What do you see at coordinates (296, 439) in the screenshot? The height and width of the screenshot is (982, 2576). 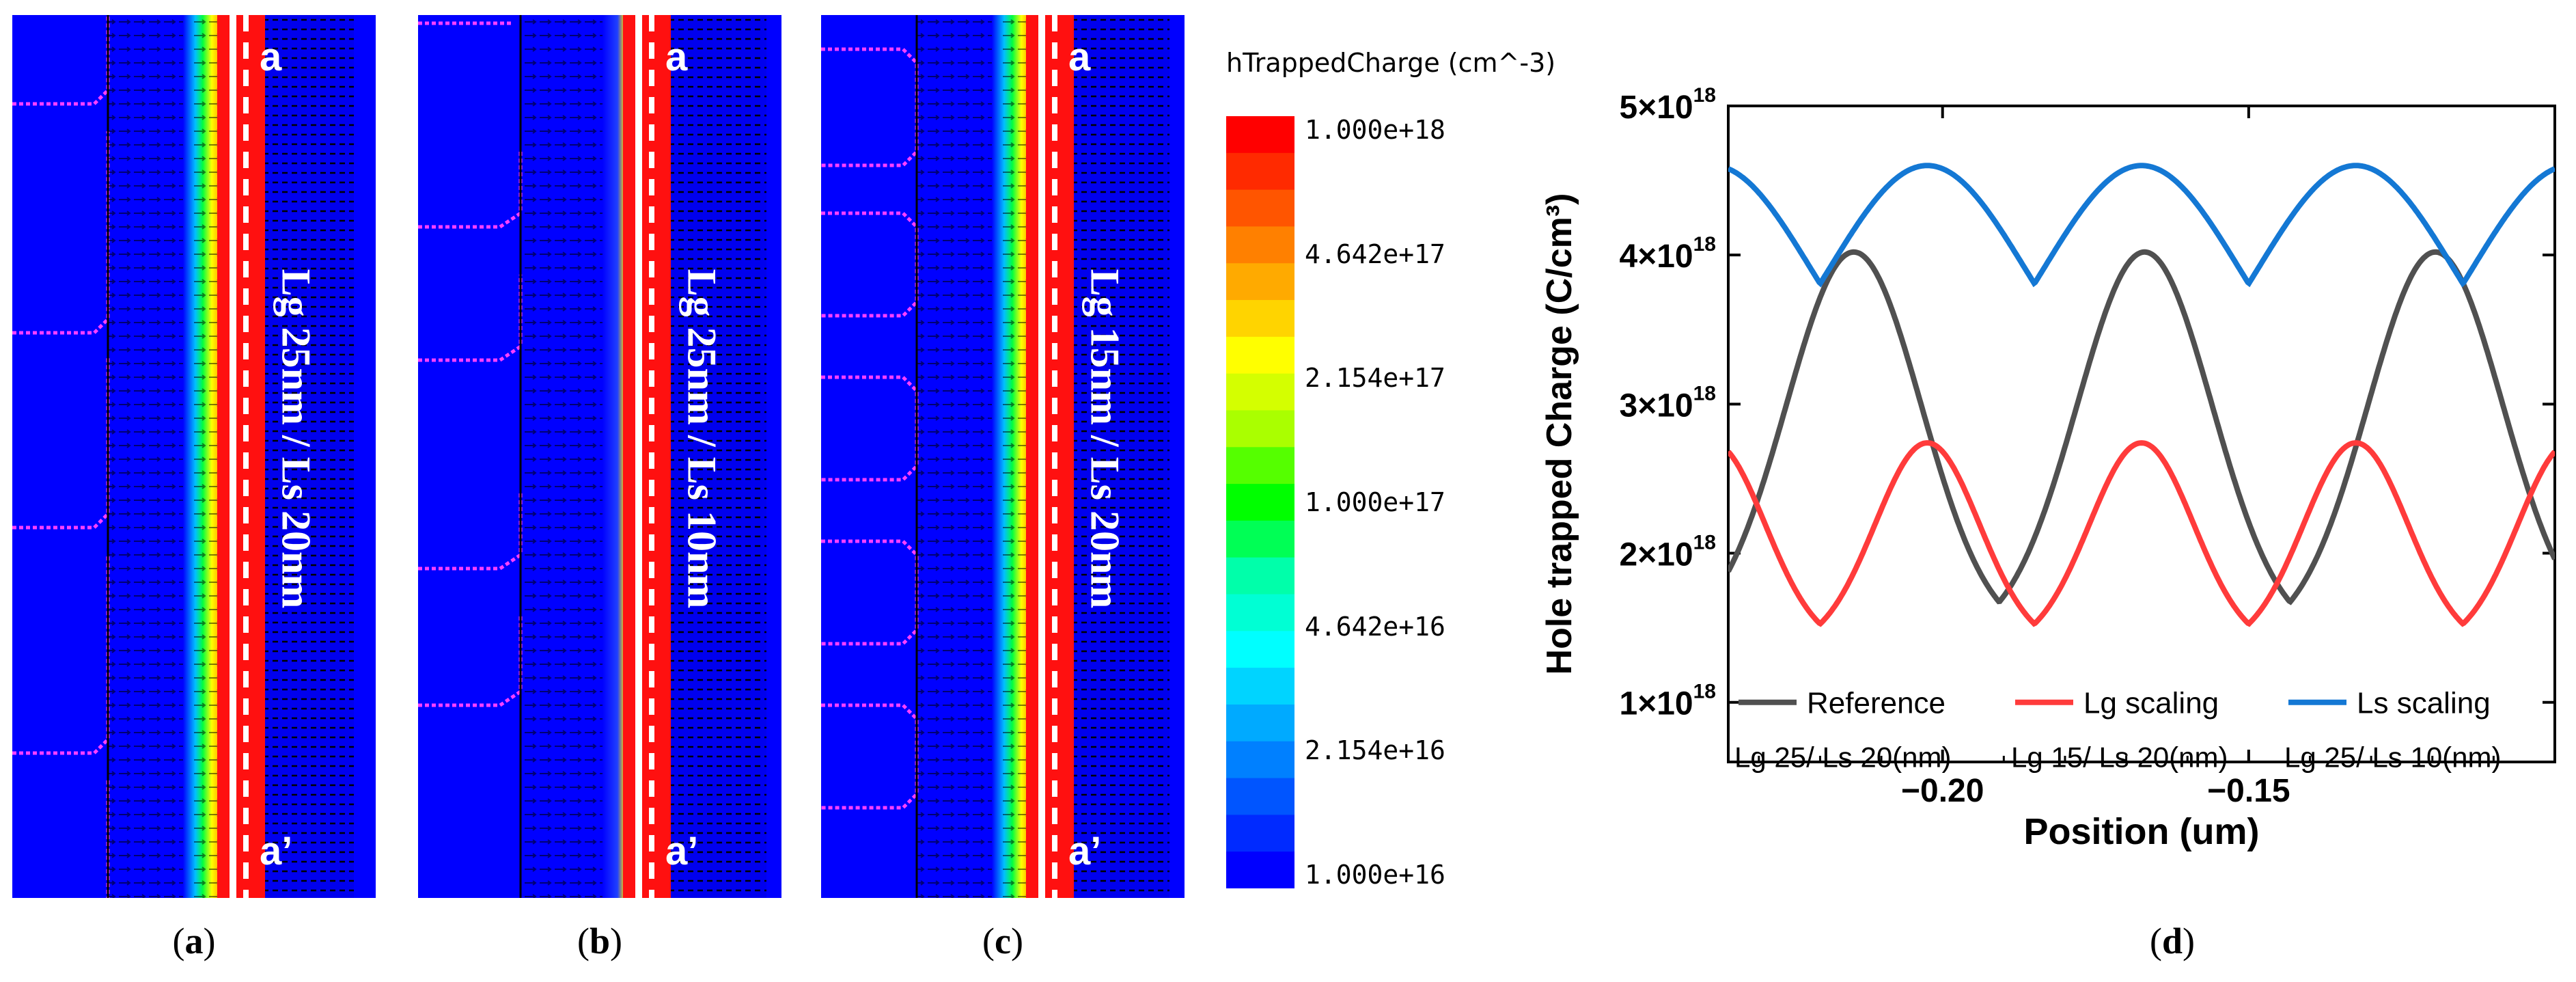 I see `panel-a-device-label: Lg 25nm / Ls 20nm` at bounding box center [296, 439].